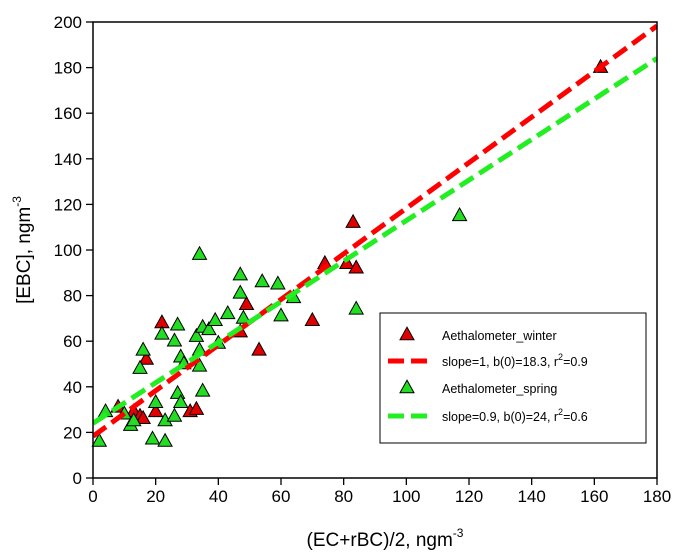 The image size is (678, 552). I want to click on legend-box, so click(513, 378).